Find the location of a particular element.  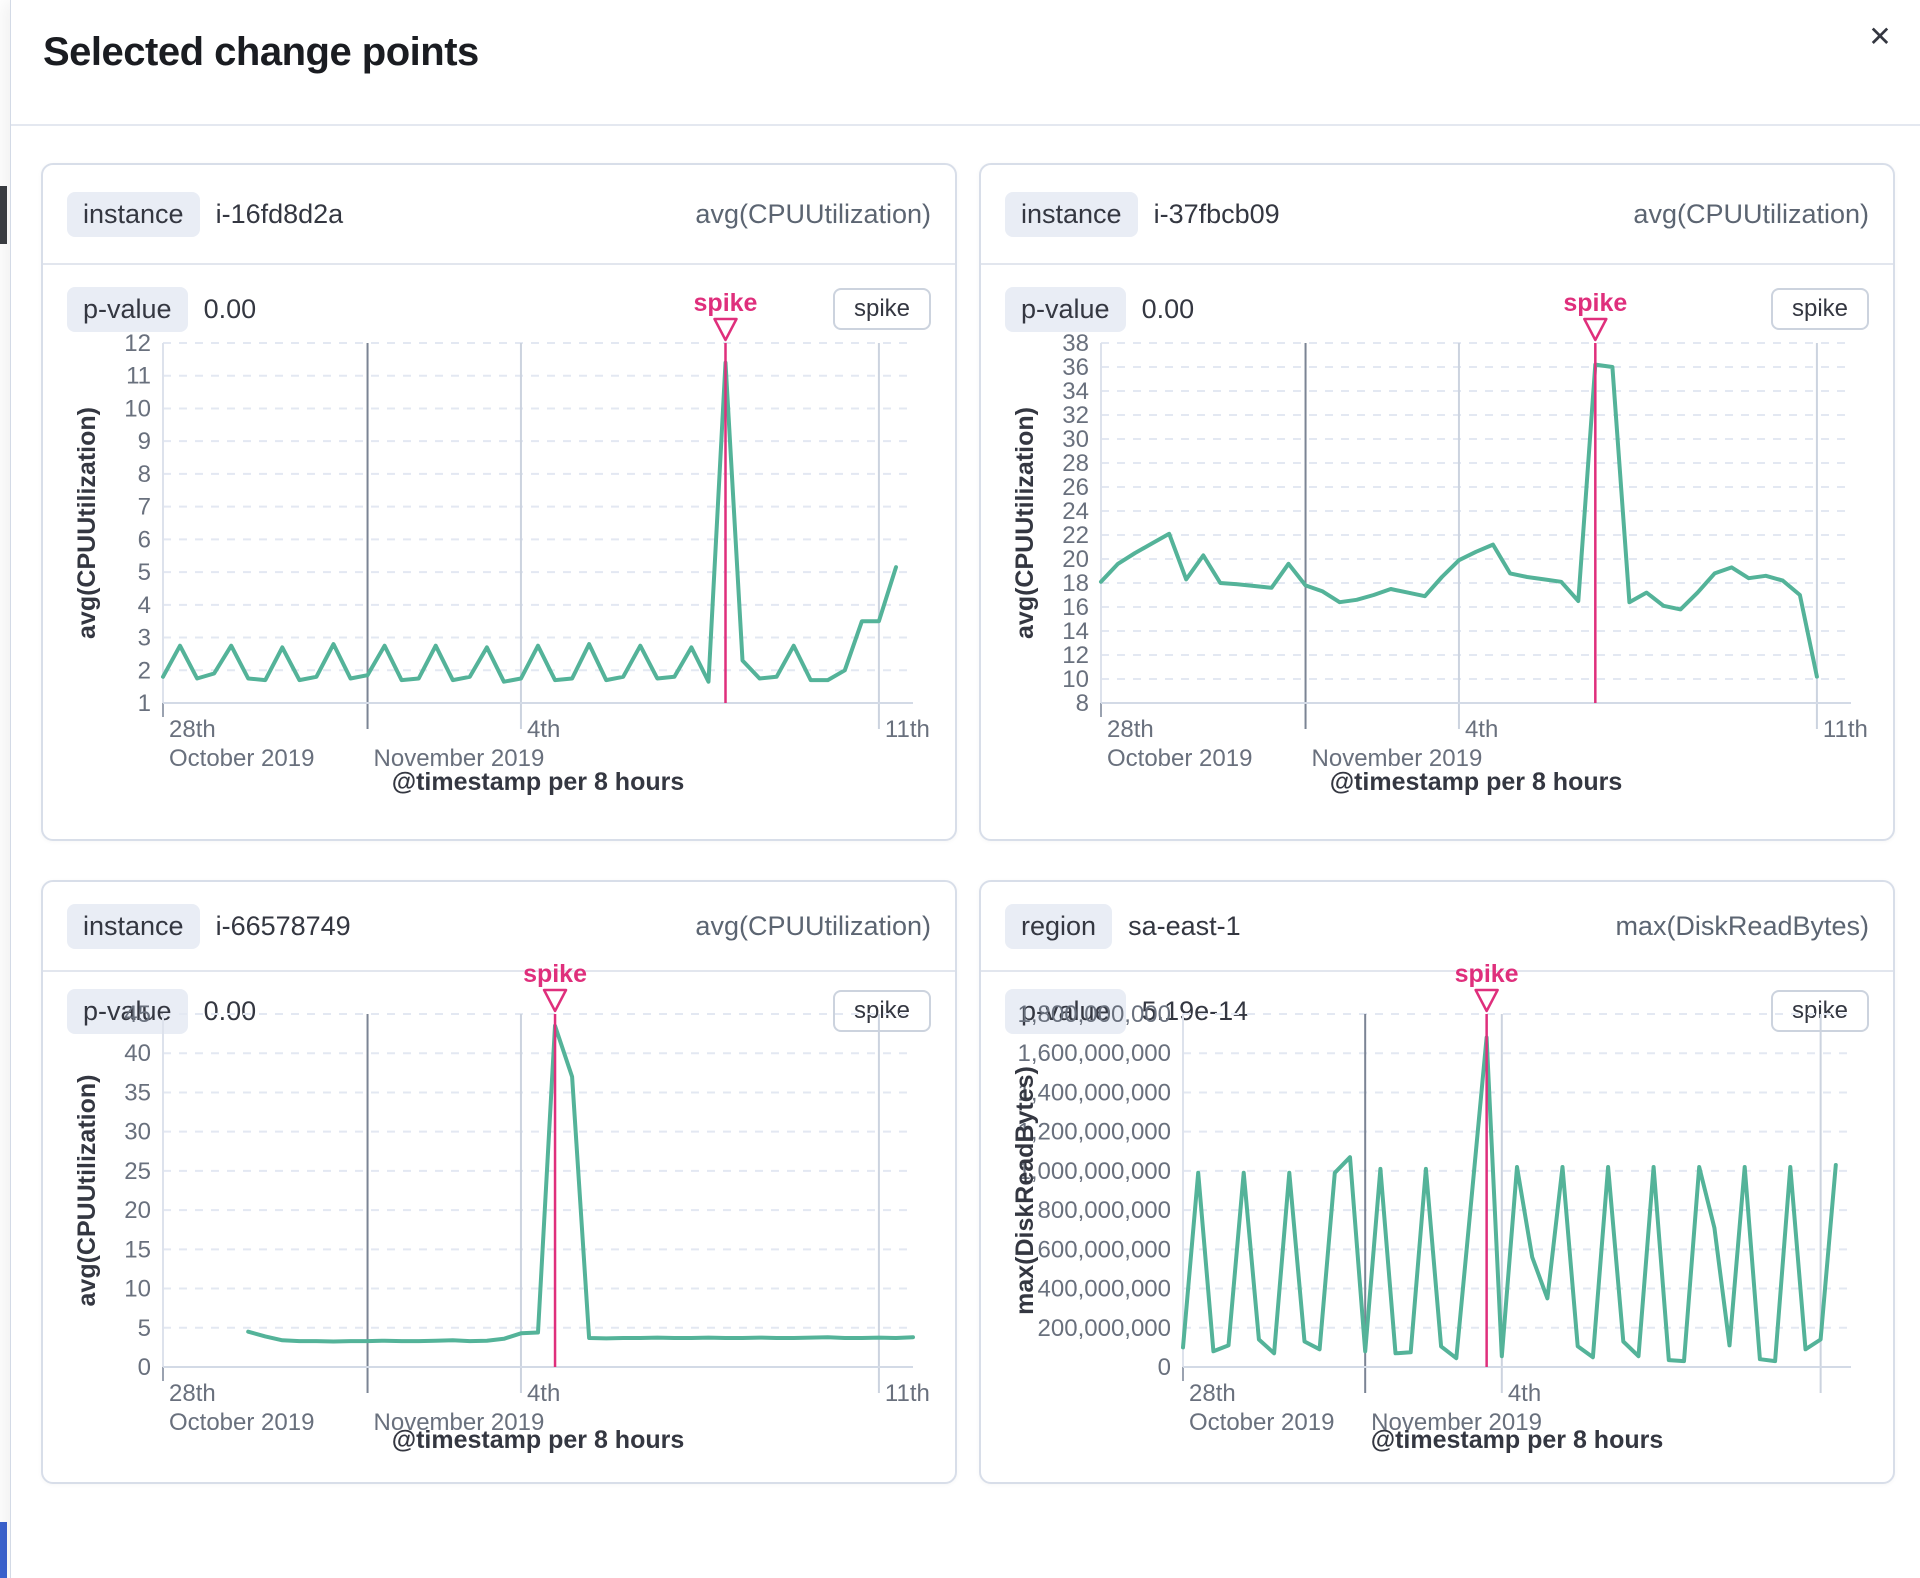

y-axis-tick-label: 18 is located at coordinates (1075, 583).